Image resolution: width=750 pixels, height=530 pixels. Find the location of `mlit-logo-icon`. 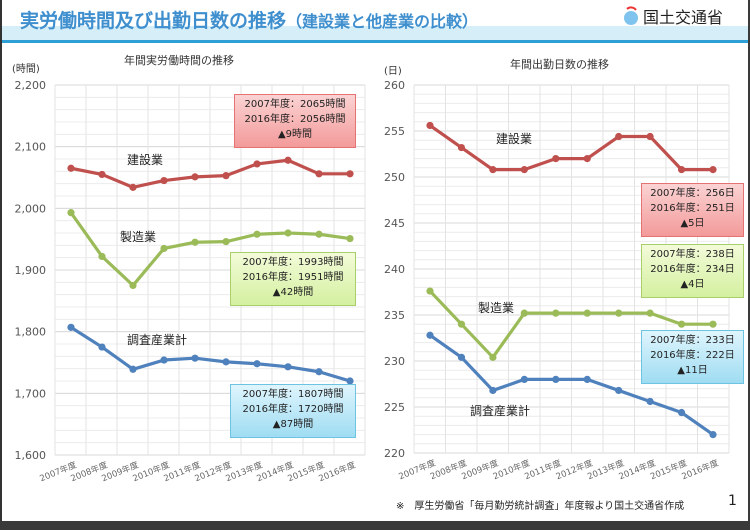

mlit-logo-icon is located at coordinates (631, 15).